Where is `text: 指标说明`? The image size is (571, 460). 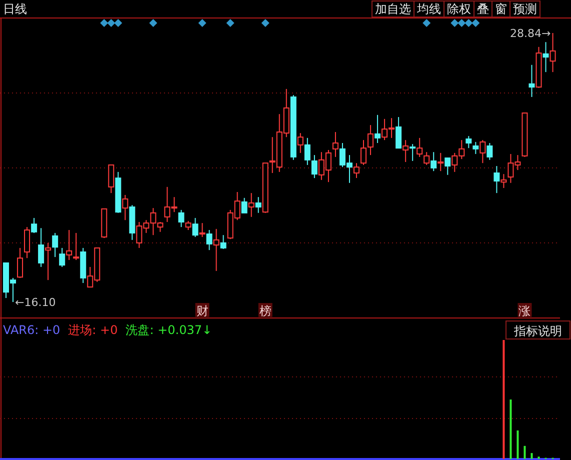
text: 指标说明 is located at coordinates (537, 331).